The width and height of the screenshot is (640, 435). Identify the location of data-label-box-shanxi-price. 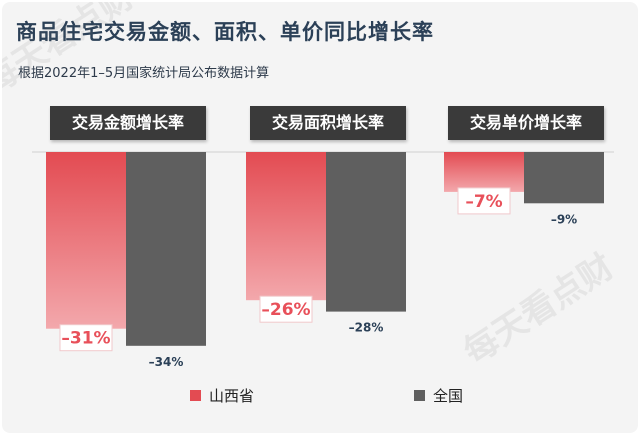
(484, 201).